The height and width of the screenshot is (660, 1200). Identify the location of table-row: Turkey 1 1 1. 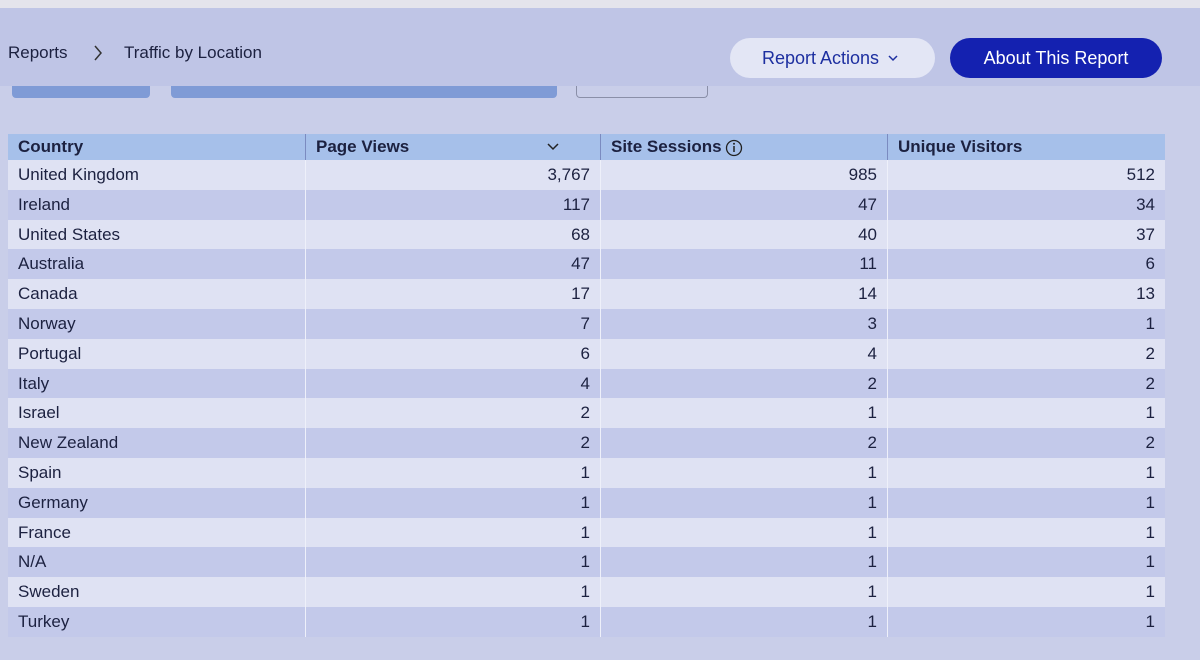
(586, 622).